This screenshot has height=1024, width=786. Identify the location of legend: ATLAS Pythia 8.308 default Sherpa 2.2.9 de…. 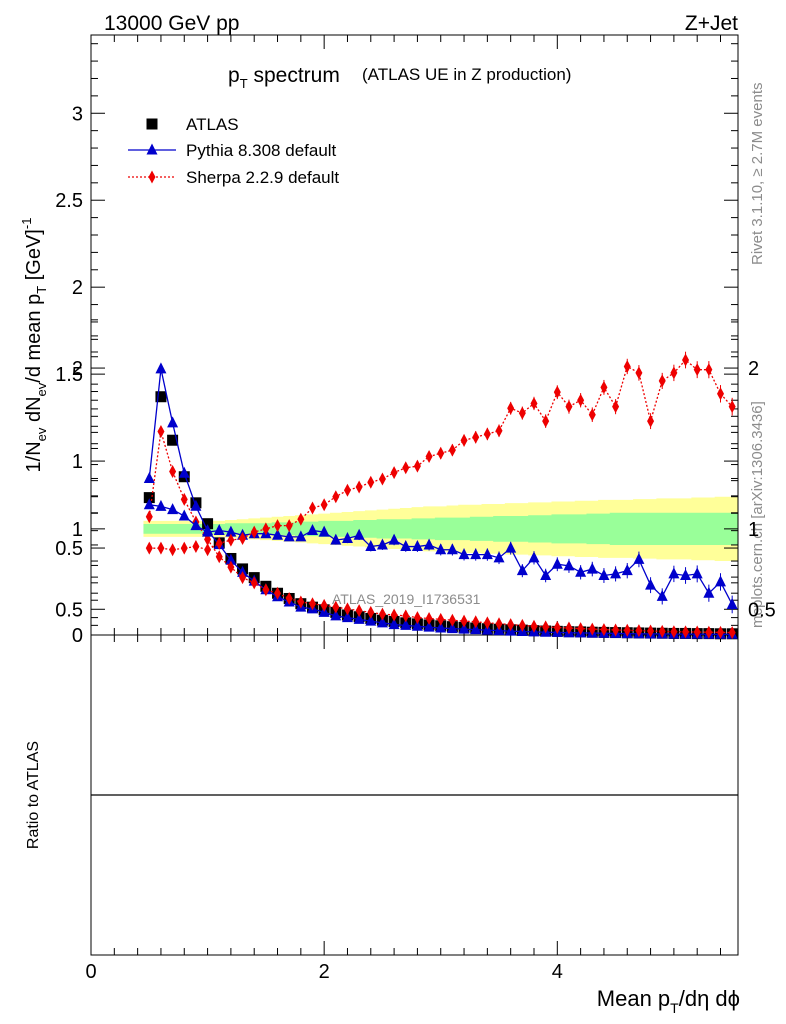
(233, 151).